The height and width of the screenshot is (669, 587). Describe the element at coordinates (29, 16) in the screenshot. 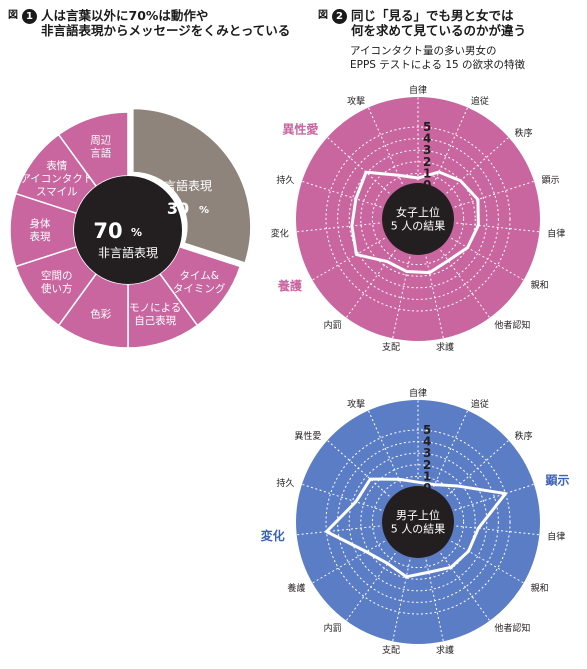

I see `figure-number: 1` at that location.